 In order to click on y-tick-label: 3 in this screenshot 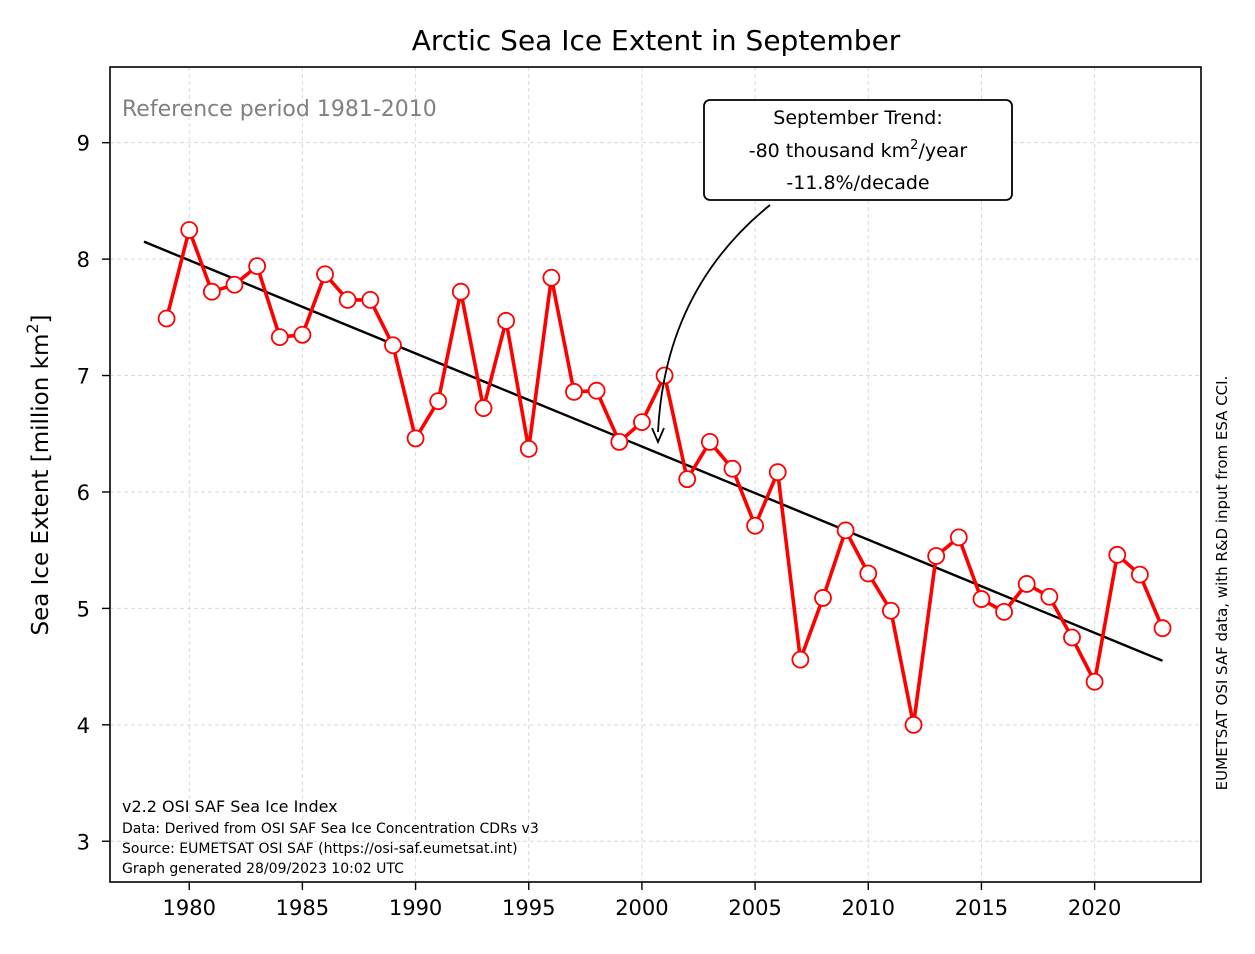, I will do `click(83, 842)`.